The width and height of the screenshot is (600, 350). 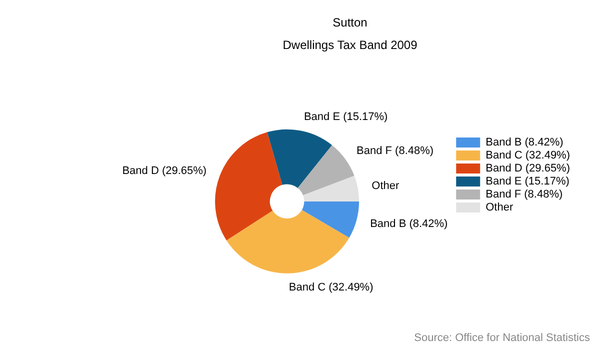 I want to click on chart-subtitle: Dwellings Tax Band 2009, so click(x=350, y=45).